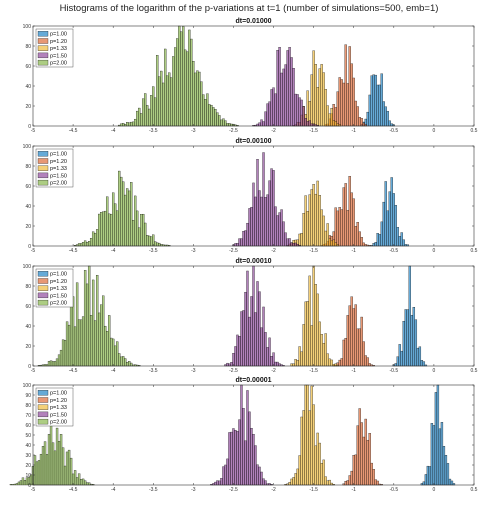 Image resolution: width=498 pixels, height=512 pixels. I want to click on x-tick-label: -3, so click(193, 251).